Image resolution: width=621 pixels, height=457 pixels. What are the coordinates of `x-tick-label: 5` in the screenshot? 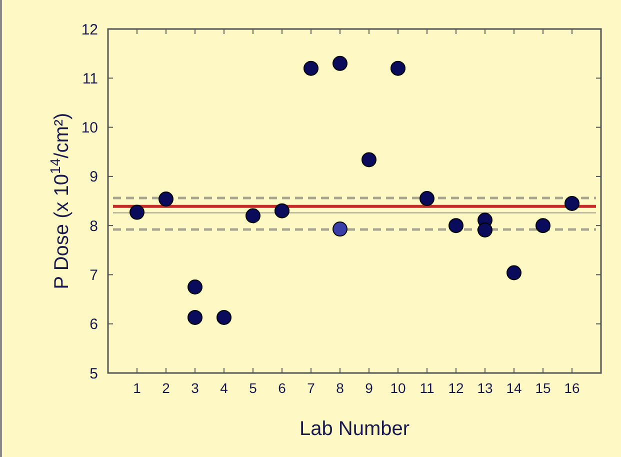 It's located at (253, 388).